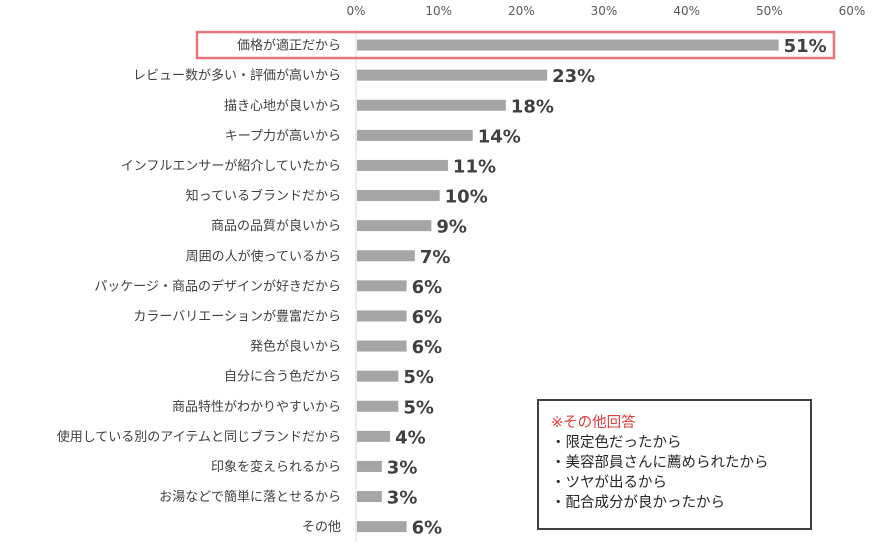  Describe the element at coordinates (276, 226) in the screenshot. I see `category-label: 商品の品質が良いから` at that location.